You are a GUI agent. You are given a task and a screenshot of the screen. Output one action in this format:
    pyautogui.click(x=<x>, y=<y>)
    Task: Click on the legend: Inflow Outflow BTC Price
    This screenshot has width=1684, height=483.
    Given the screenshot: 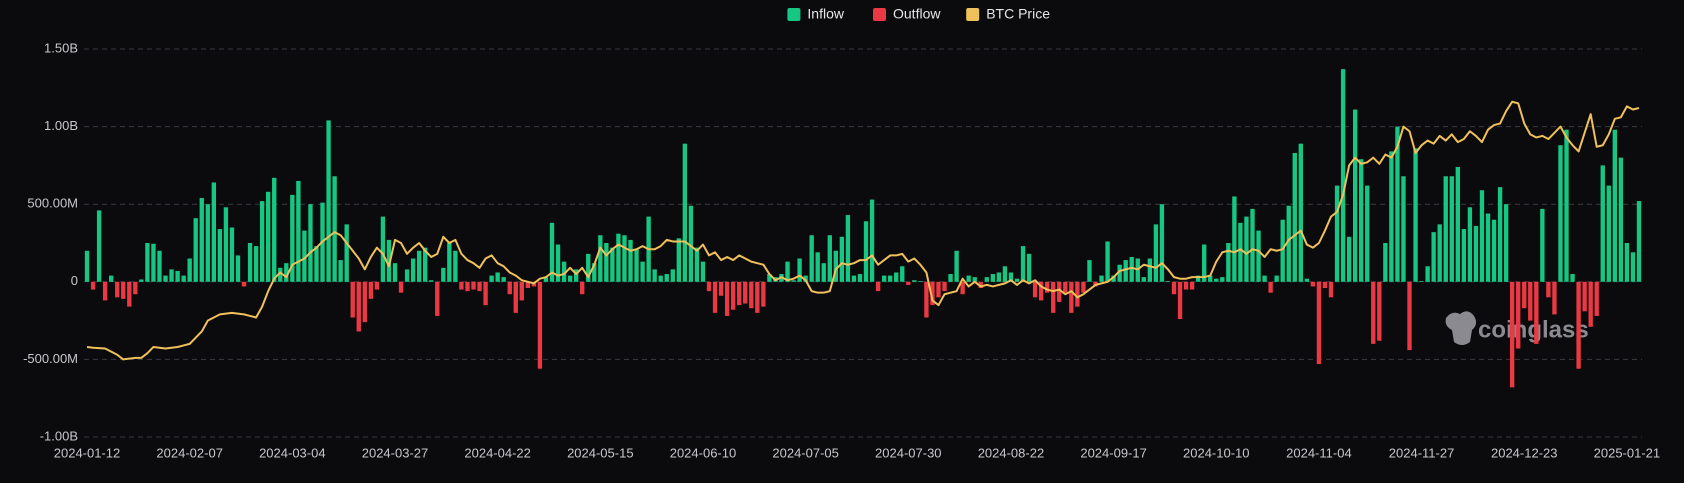 What is the action you would take?
    pyautogui.click(x=918, y=14)
    